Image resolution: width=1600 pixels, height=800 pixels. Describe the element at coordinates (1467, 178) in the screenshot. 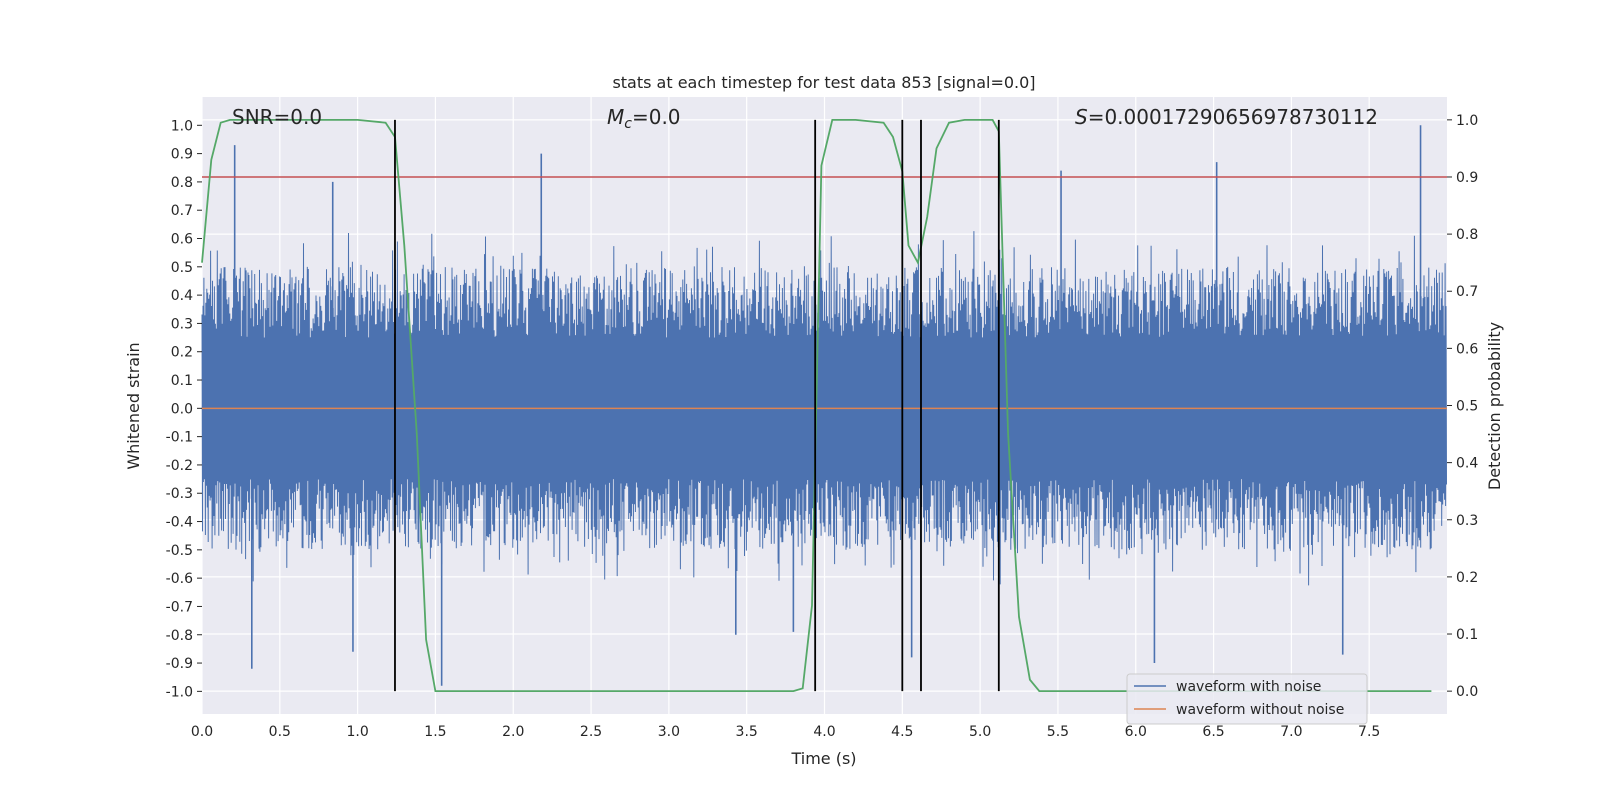

I see `y-right-tick-label: 0.9` at that location.